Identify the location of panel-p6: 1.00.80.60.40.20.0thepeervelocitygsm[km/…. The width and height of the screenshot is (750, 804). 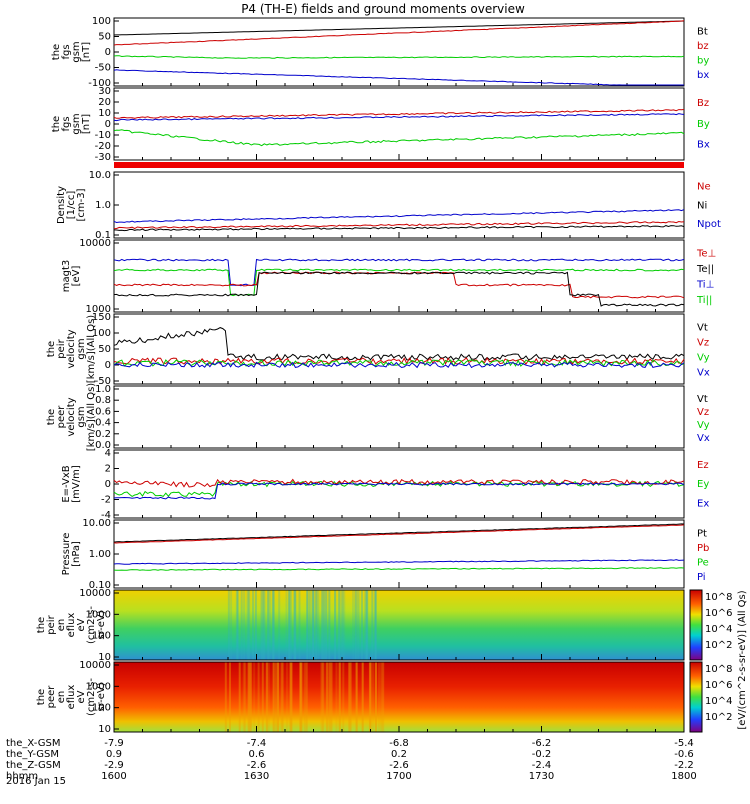
(378, 417).